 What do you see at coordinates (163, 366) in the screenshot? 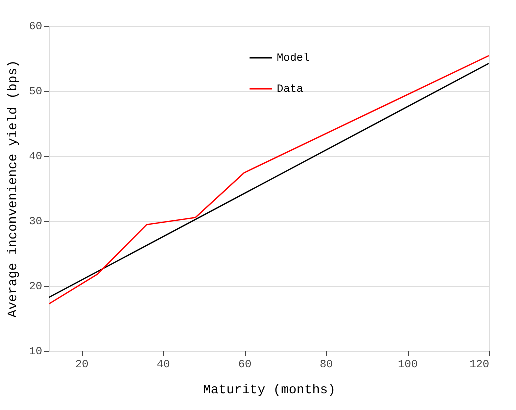
I see `x-tick-label: 40` at bounding box center [163, 366].